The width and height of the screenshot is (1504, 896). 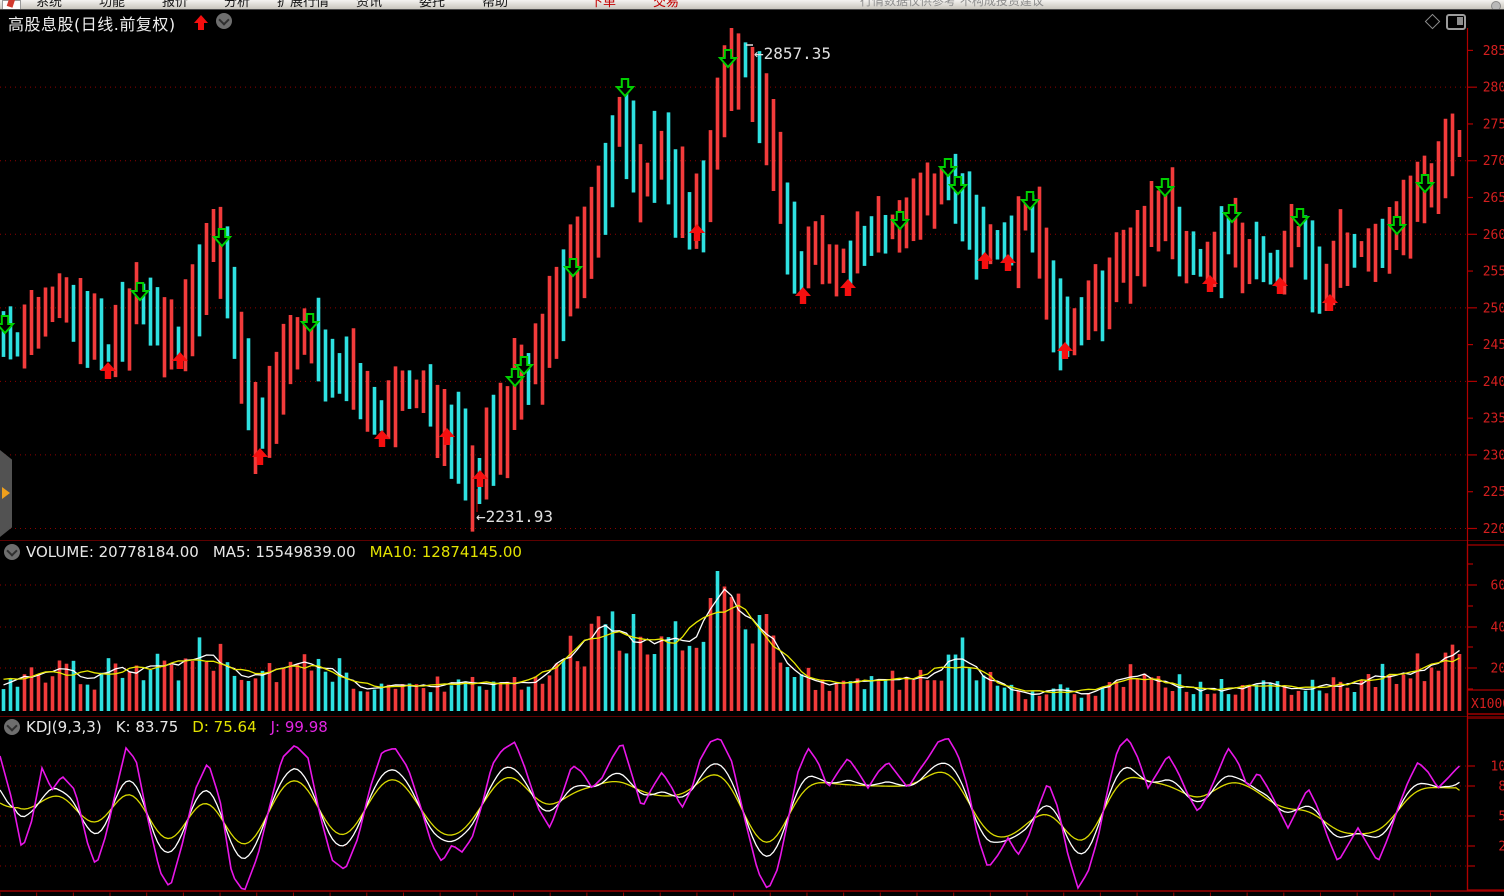 What do you see at coordinates (1497, 586) in the screenshot?
I see `svg-text: 600` at bounding box center [1497, 586].